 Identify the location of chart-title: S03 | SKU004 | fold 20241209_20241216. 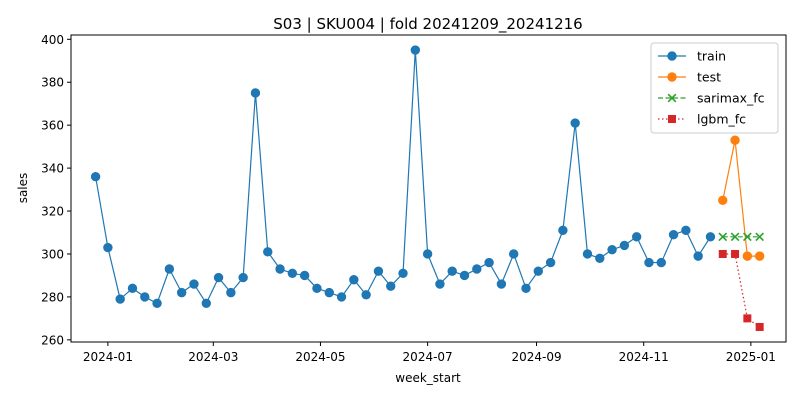
(427, 24).